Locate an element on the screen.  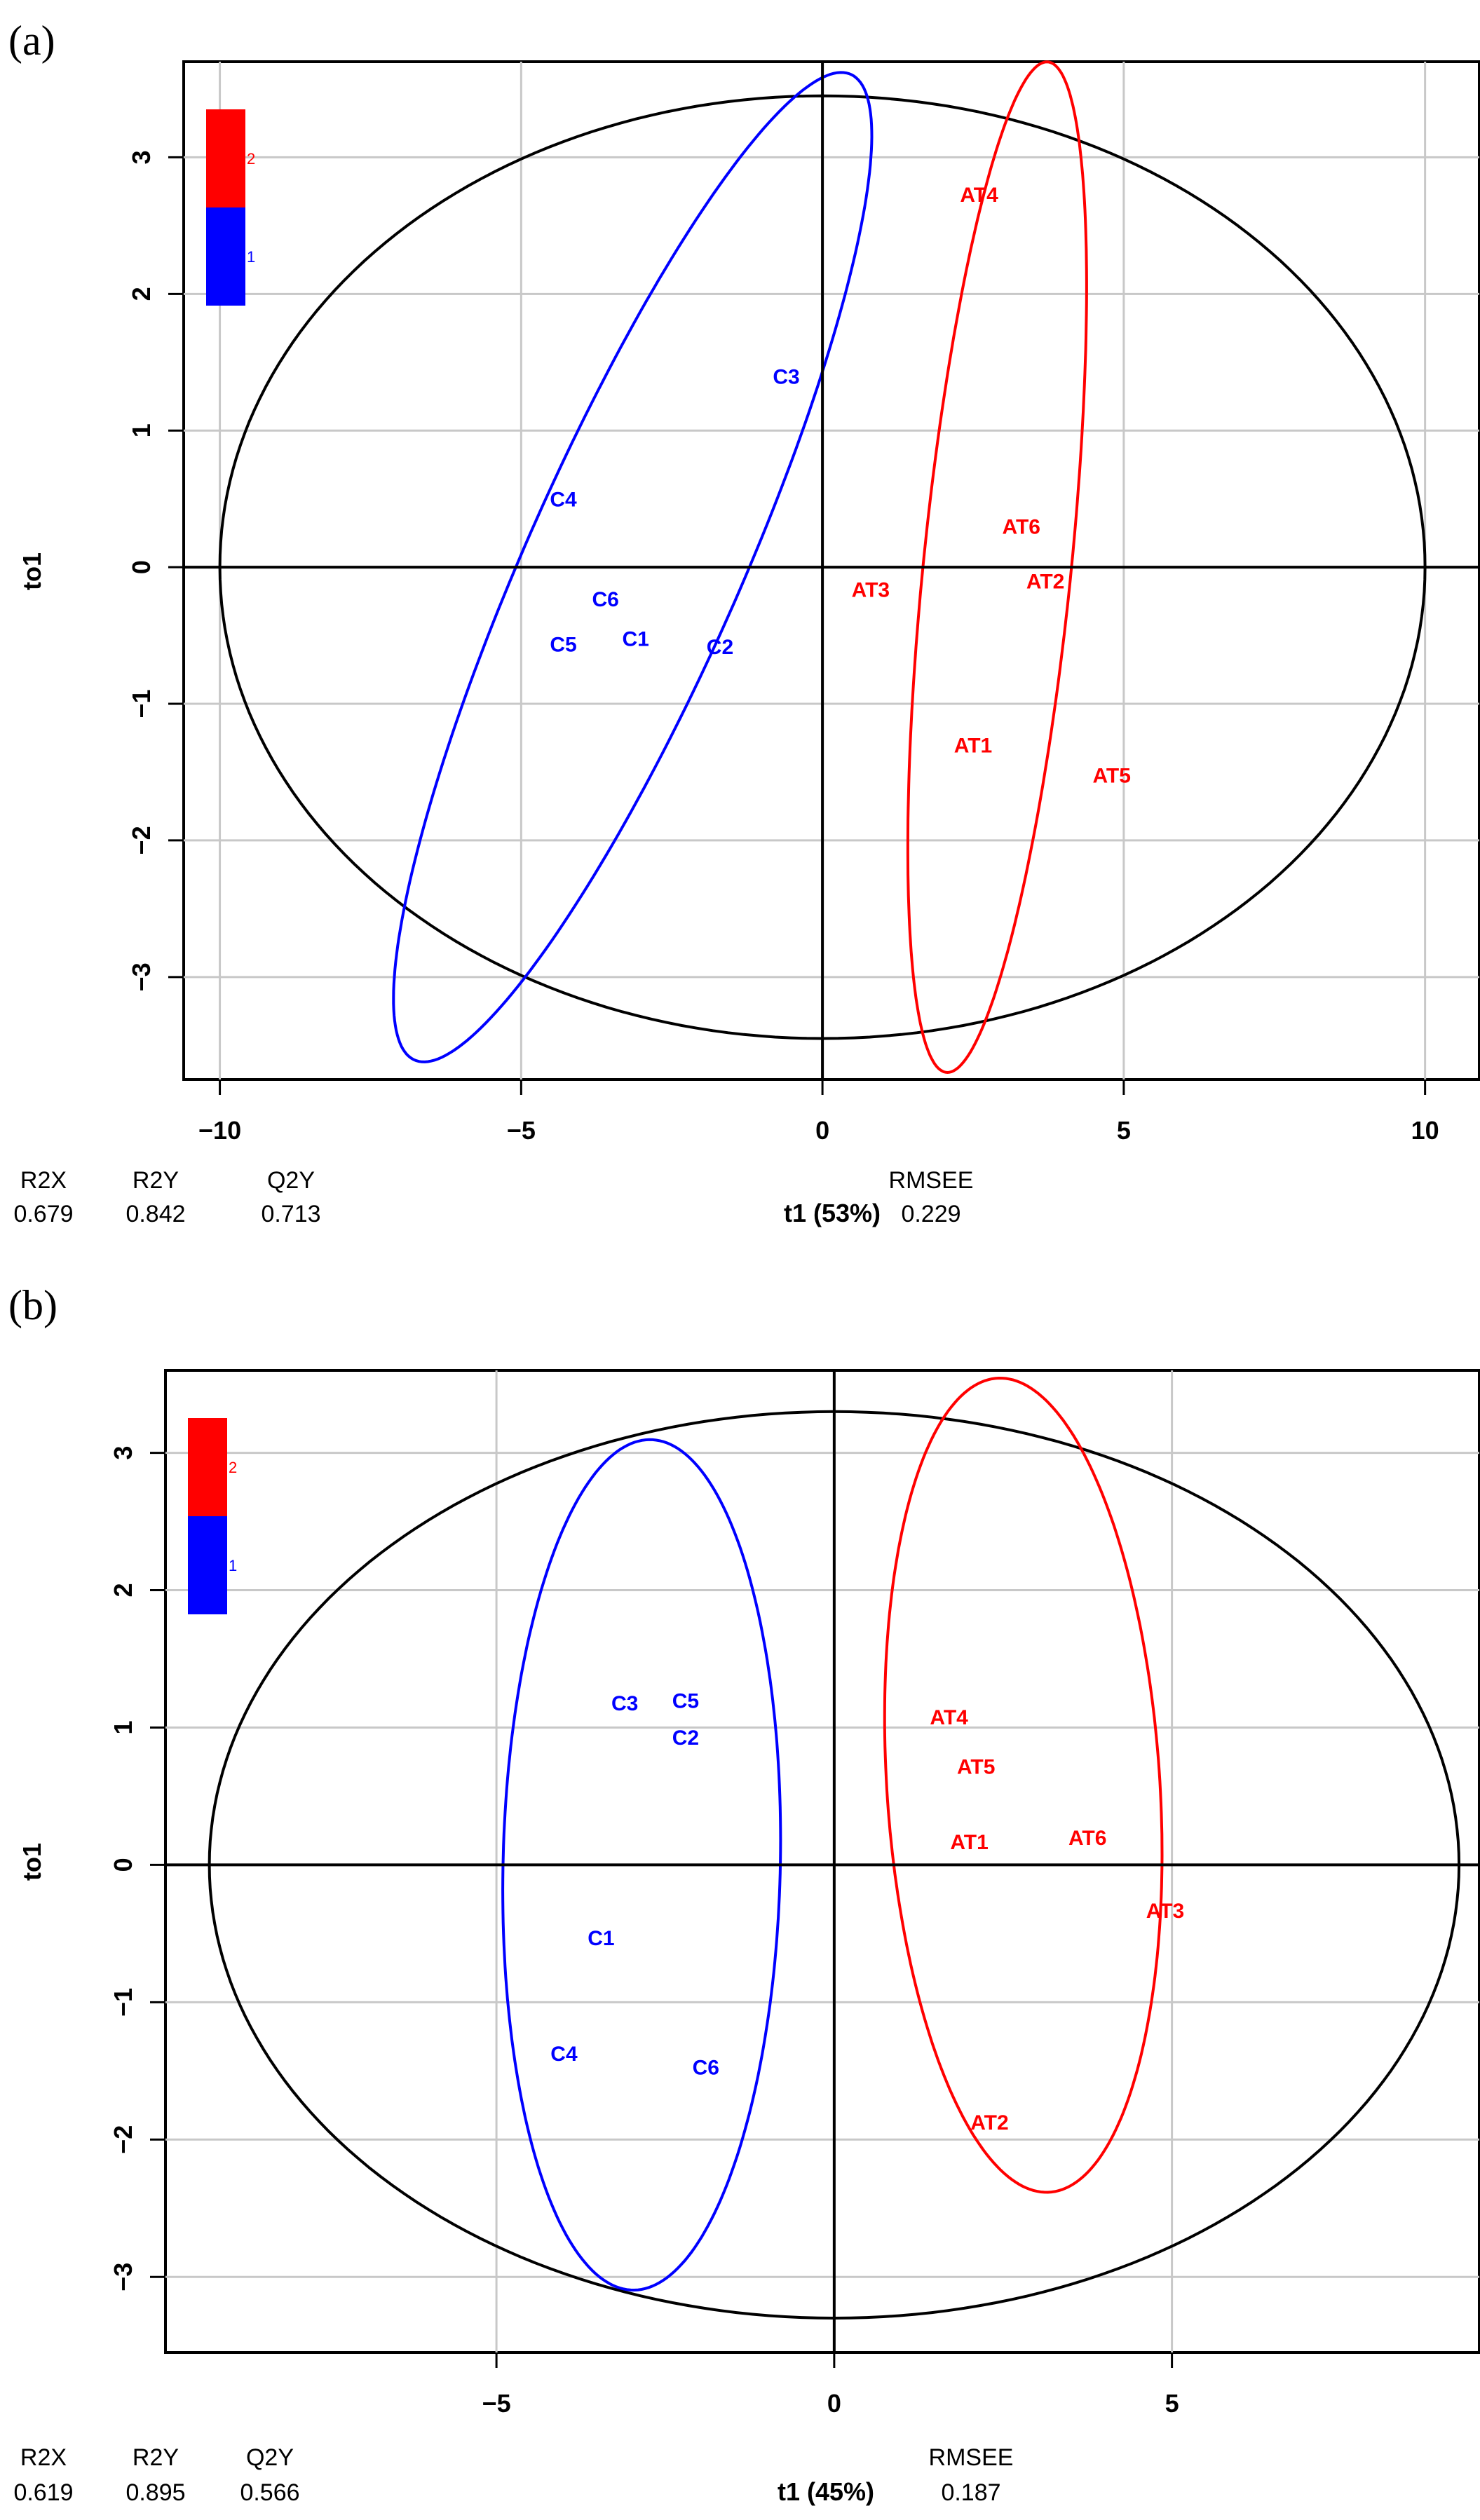
panel-b-point-C4: C4 is located at coordinates (564, 2055).